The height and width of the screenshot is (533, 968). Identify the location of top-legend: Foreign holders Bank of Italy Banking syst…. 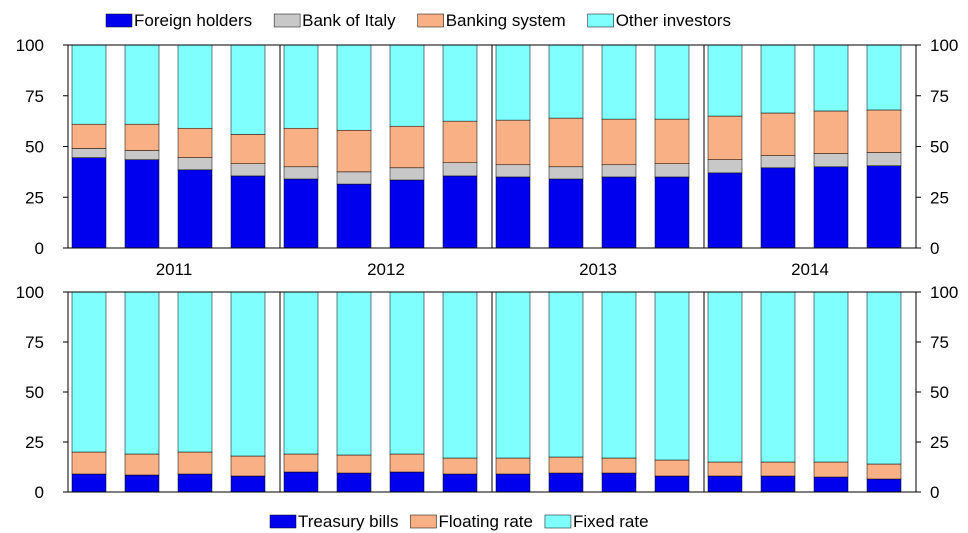
(418, 20).